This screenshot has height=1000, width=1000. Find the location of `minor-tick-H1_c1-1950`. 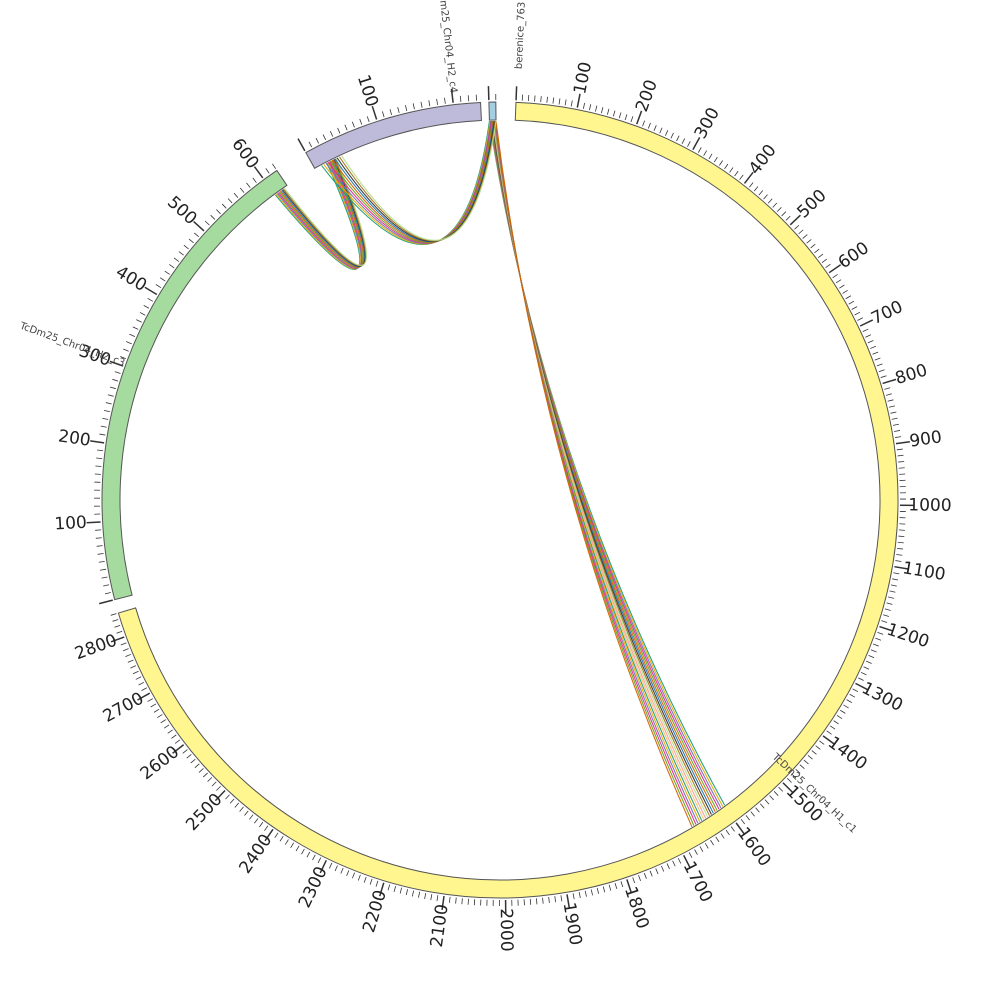

minor-tick-H1_c1-1950 is located at coordinates (537, 901).